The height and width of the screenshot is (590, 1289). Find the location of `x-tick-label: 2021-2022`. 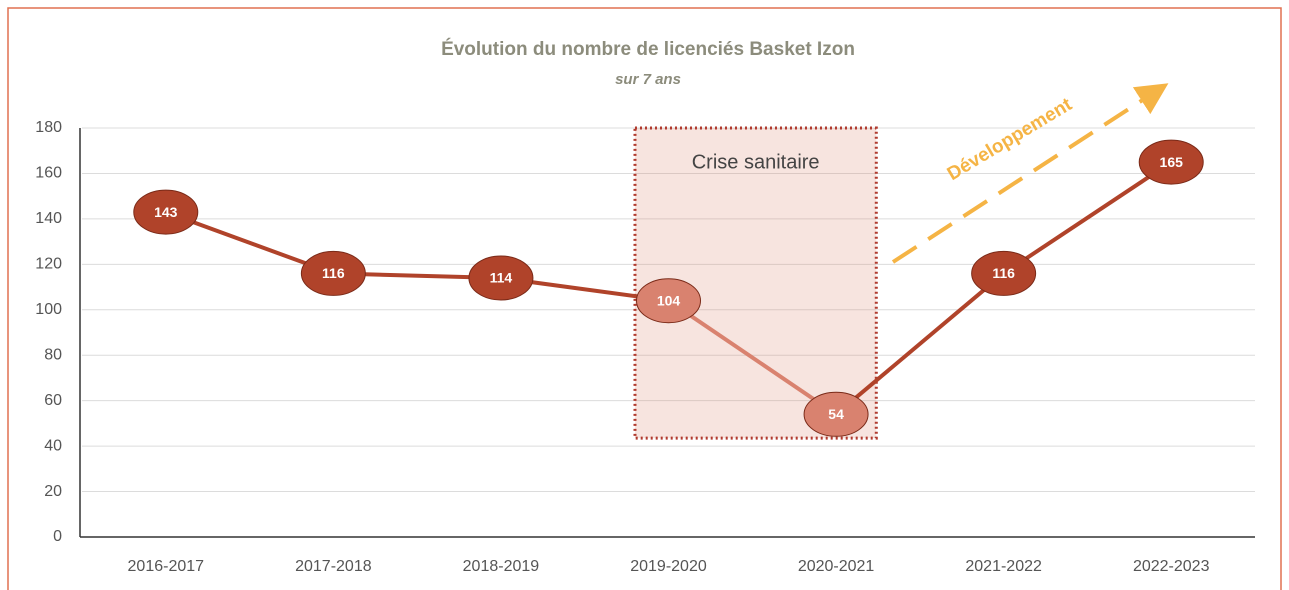

x-tick-label: 2021-2022 is located at coordinates (1003, 566).